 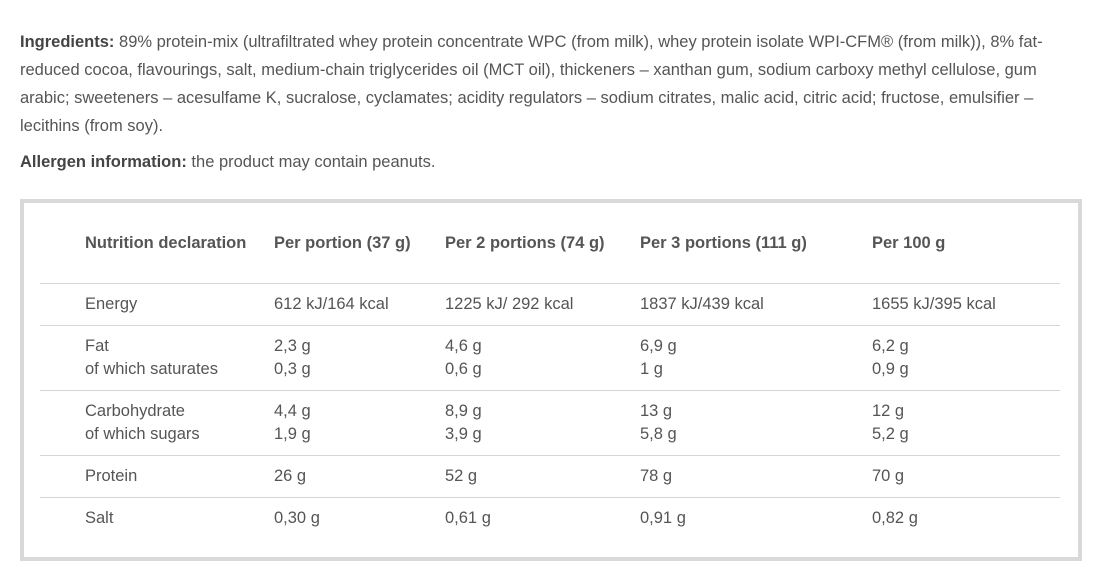 What do you see at coordinates (292, 369) in the screenshot?
I see `cell-subvalue: 0,3 g` at bounding box center [292, 369].